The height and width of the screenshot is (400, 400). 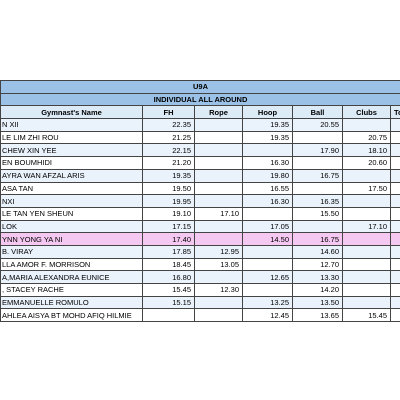 I want to click on gymnast-name: NXI, so click(x=71, y=201).